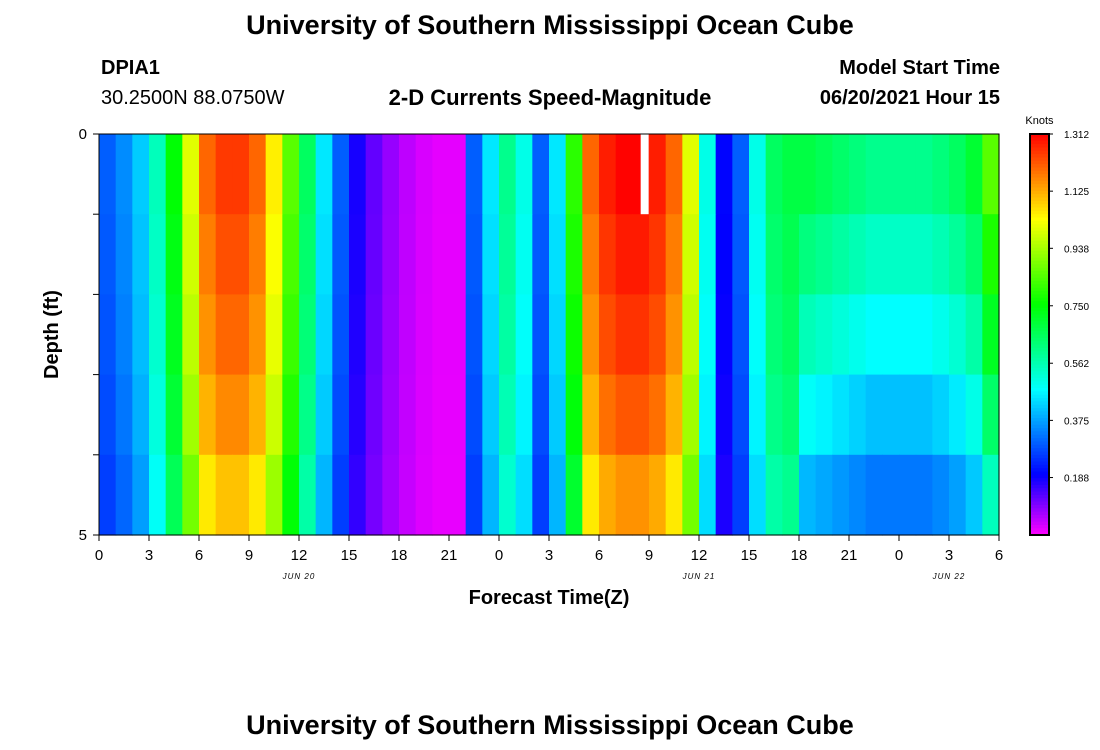  What do you see at coordinates (83, 535) in the screenshot?
I see `y-tick-label: 5` at bounding box center [83, 535].